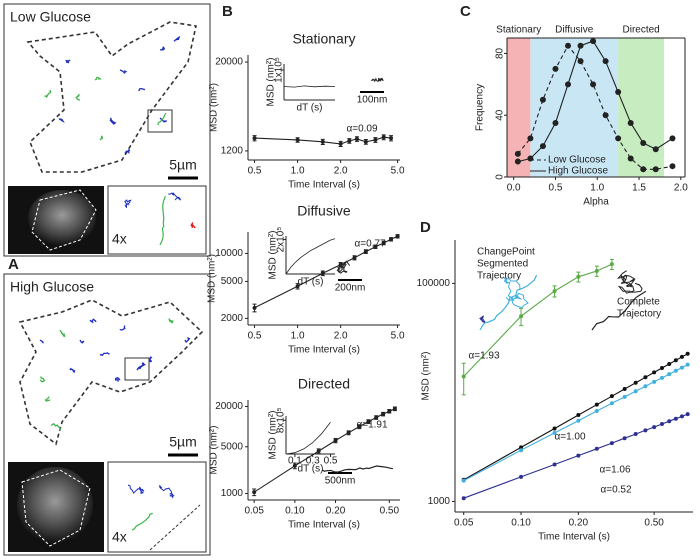 This screenshot has width=700, height=559. Describe the element at coordinates (641, 30) in the screenshot. I see `region-label: Directed` at that location.